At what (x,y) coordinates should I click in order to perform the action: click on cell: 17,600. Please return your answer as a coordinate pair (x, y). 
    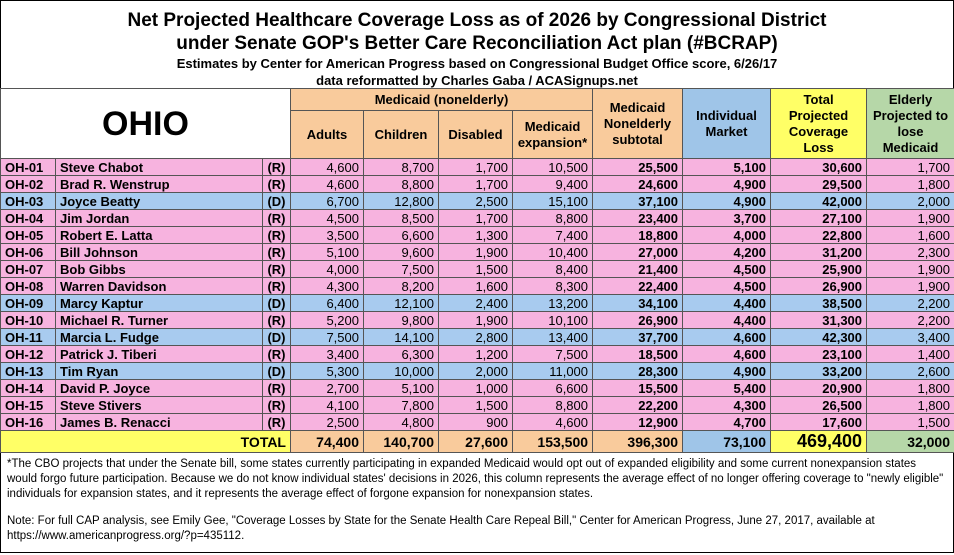
    Looking at the image, I should click on (819, 422).